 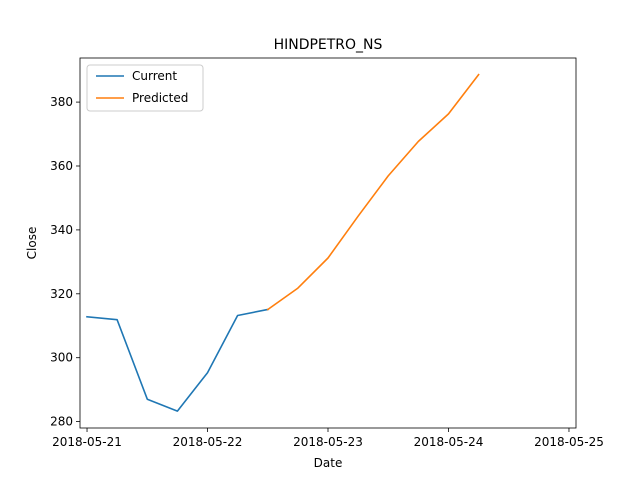 I want to click on legend-label-predicted: Predicted, so click(x=160, y=98).